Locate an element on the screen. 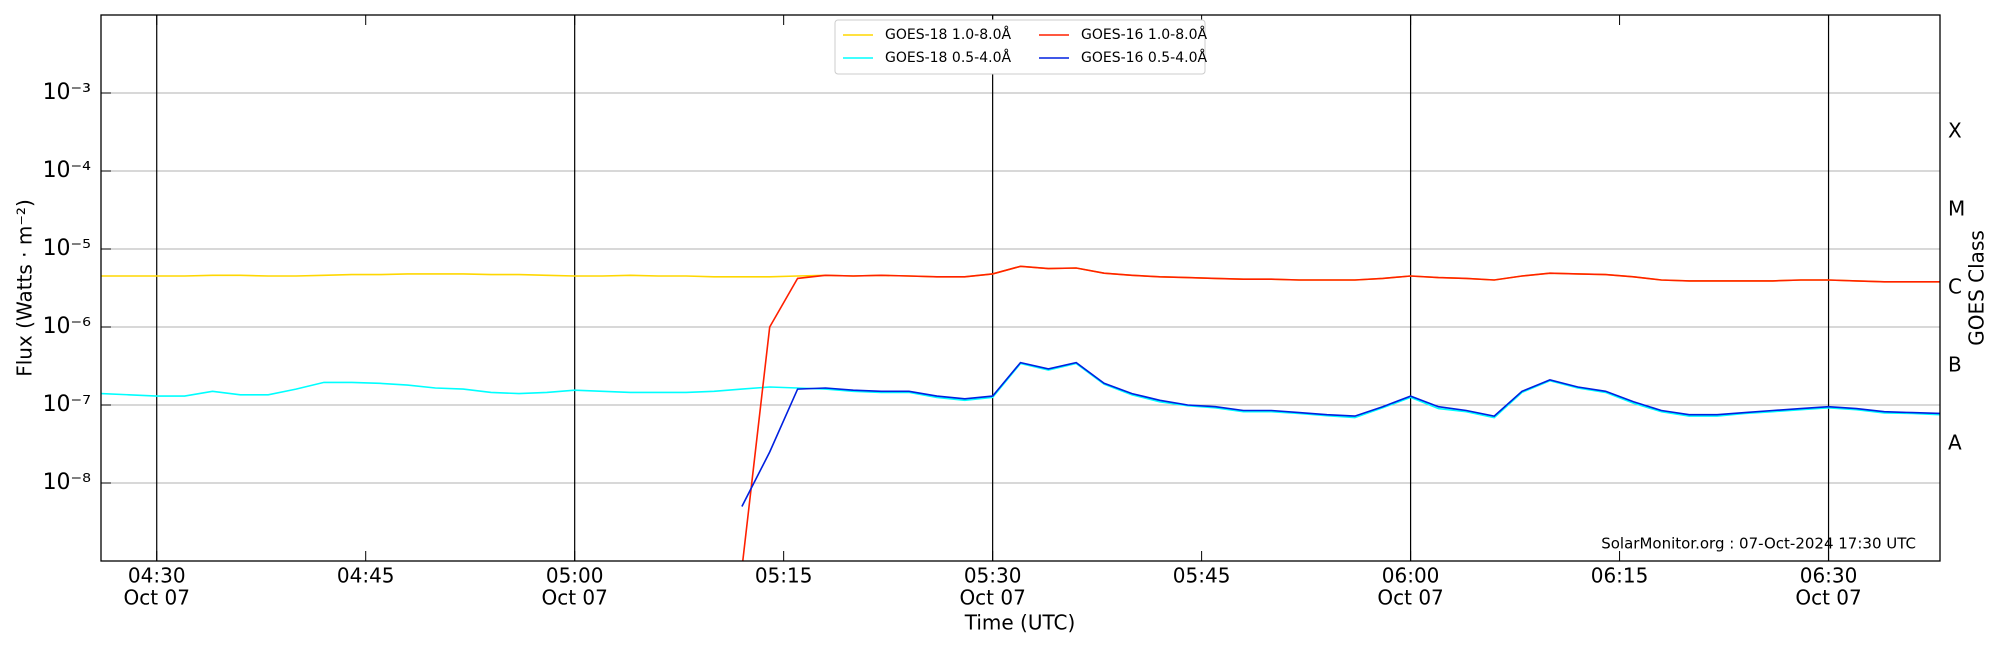 This screenshot has width=2000, height=650. x-tick-label: 05:00 is located at coordinates (575, 576).